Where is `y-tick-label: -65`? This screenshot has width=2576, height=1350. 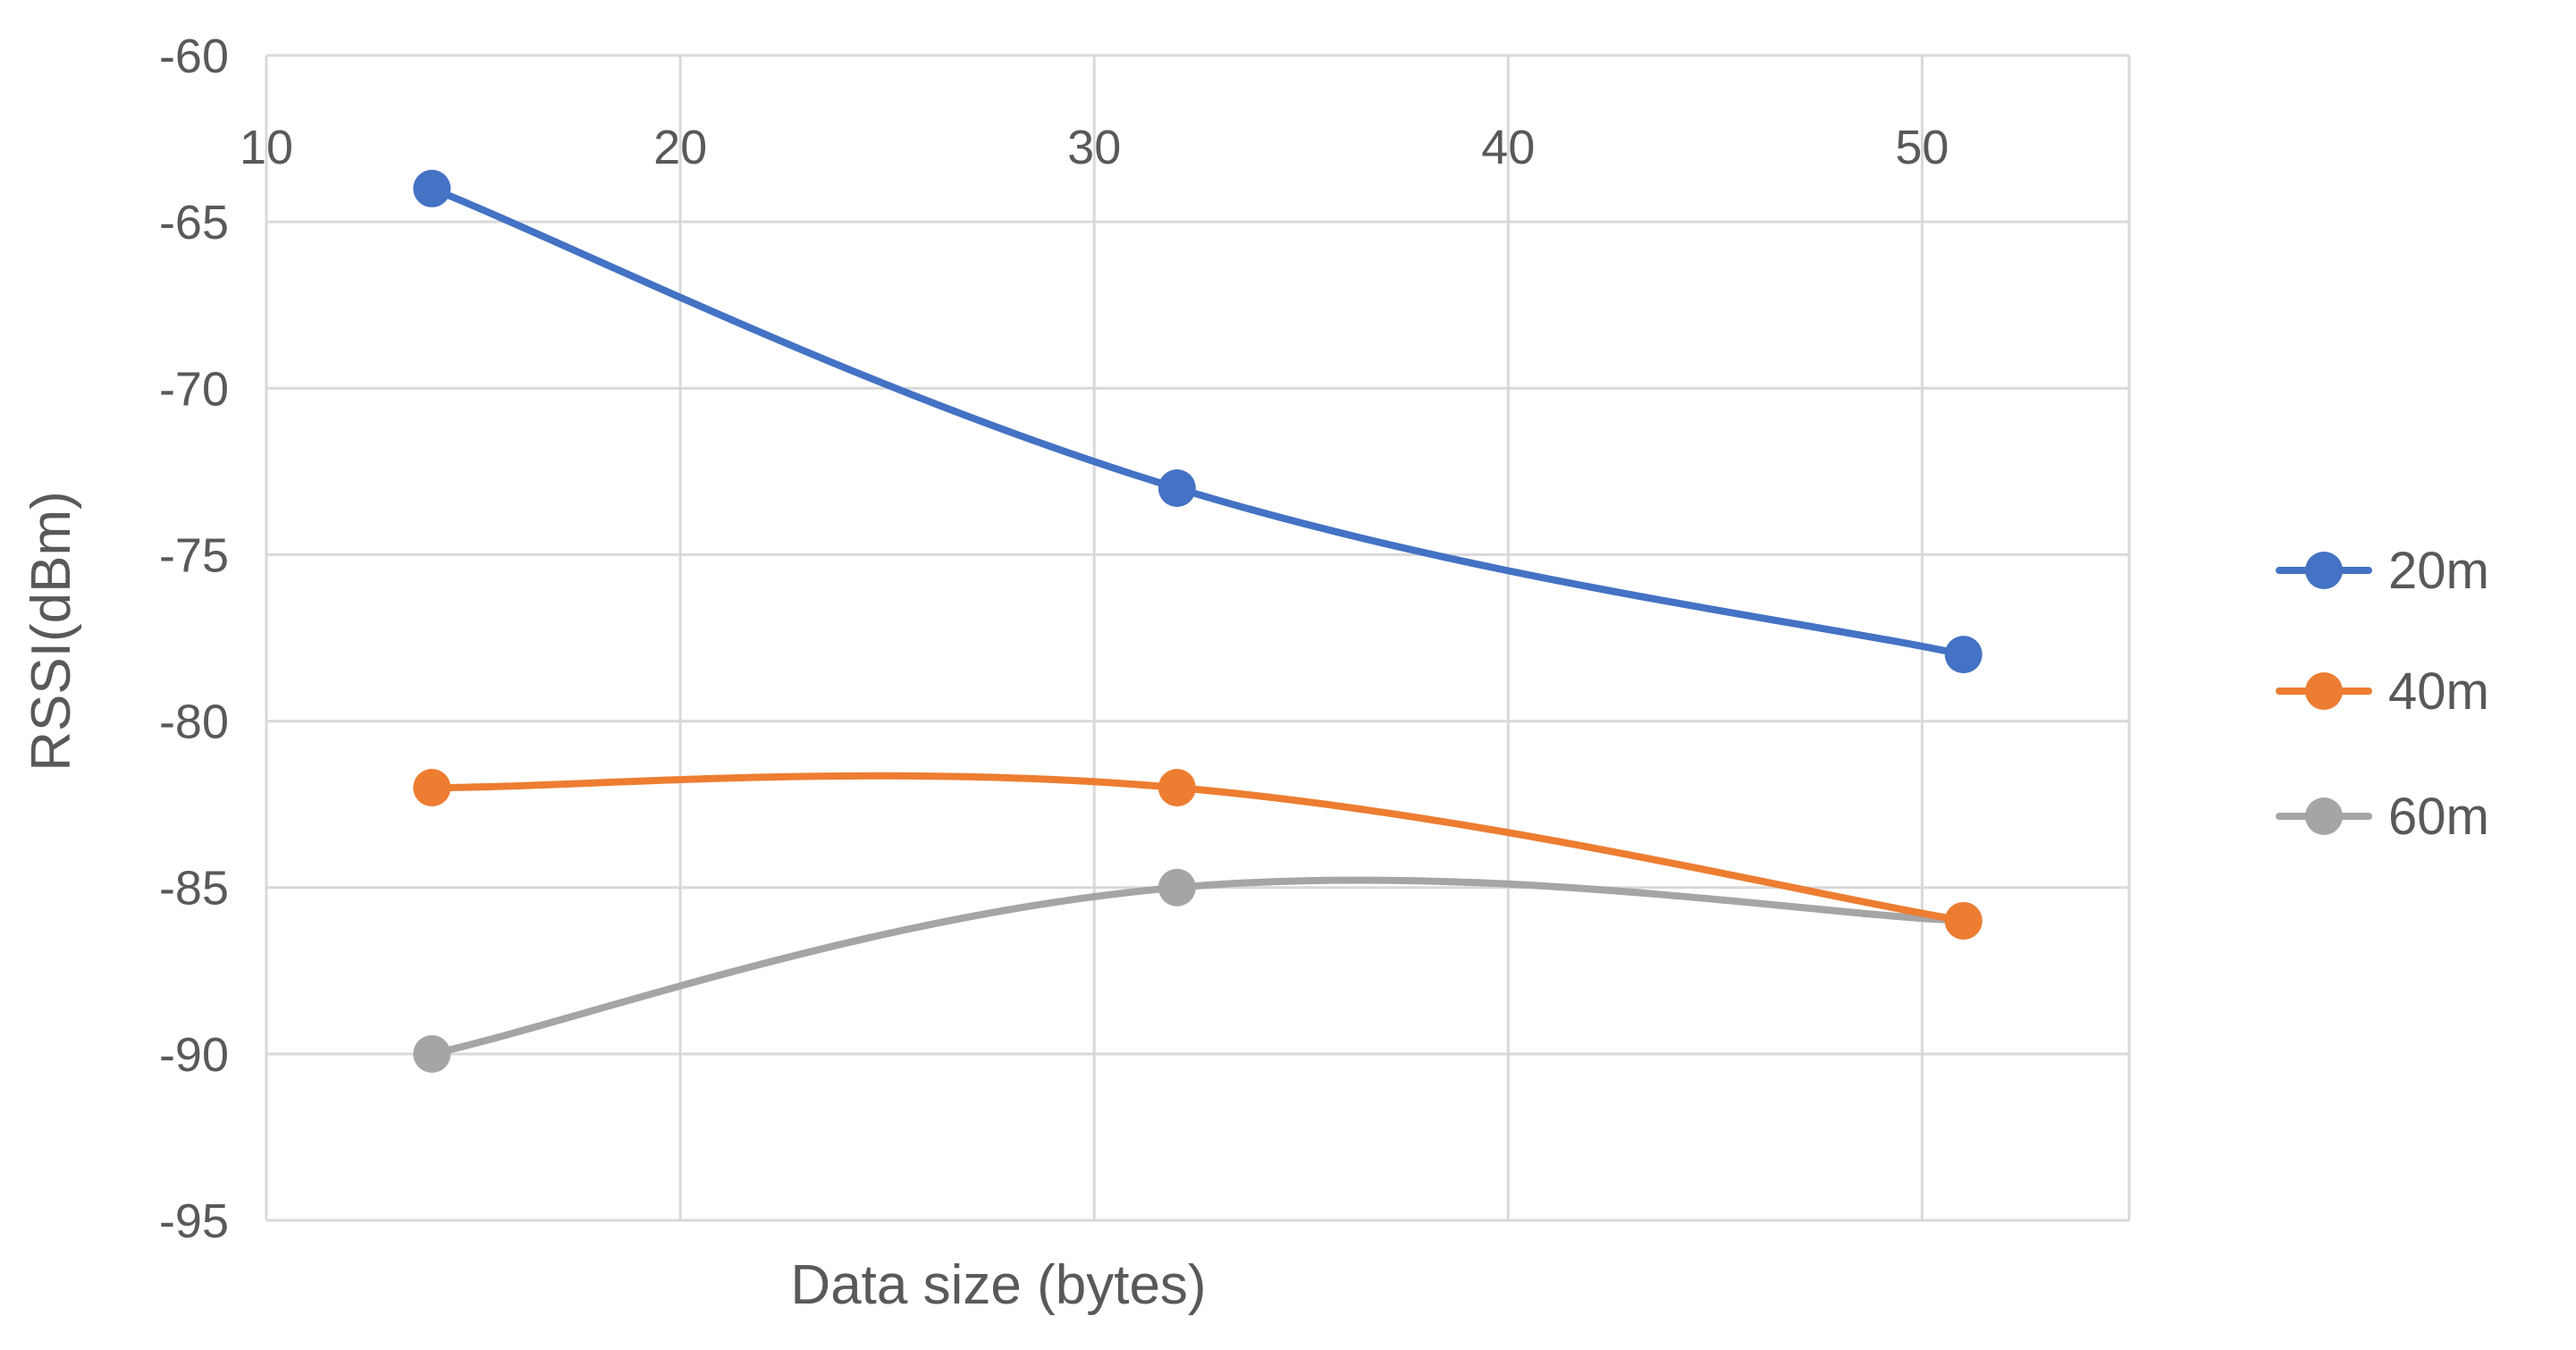 y-tick-label: -65 is located at coordinates (194, 222).